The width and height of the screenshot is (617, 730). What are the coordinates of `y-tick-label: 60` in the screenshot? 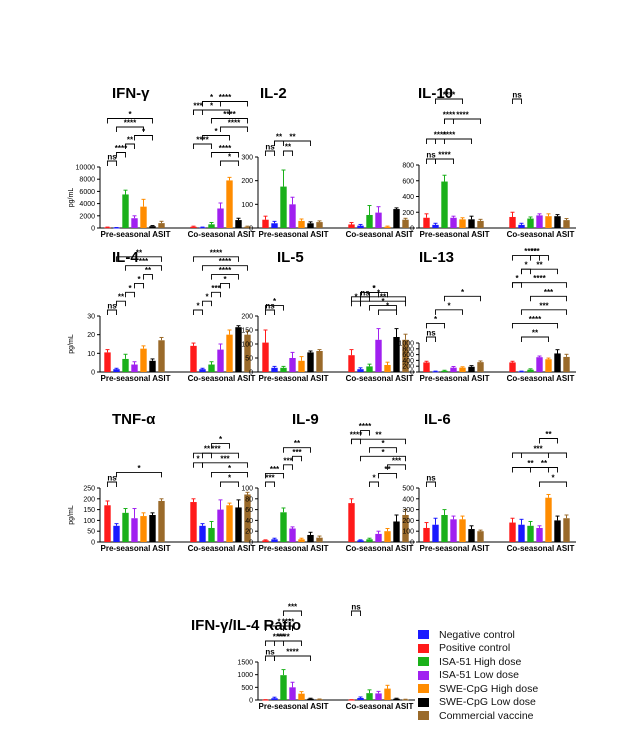 It's located at (249, 510).